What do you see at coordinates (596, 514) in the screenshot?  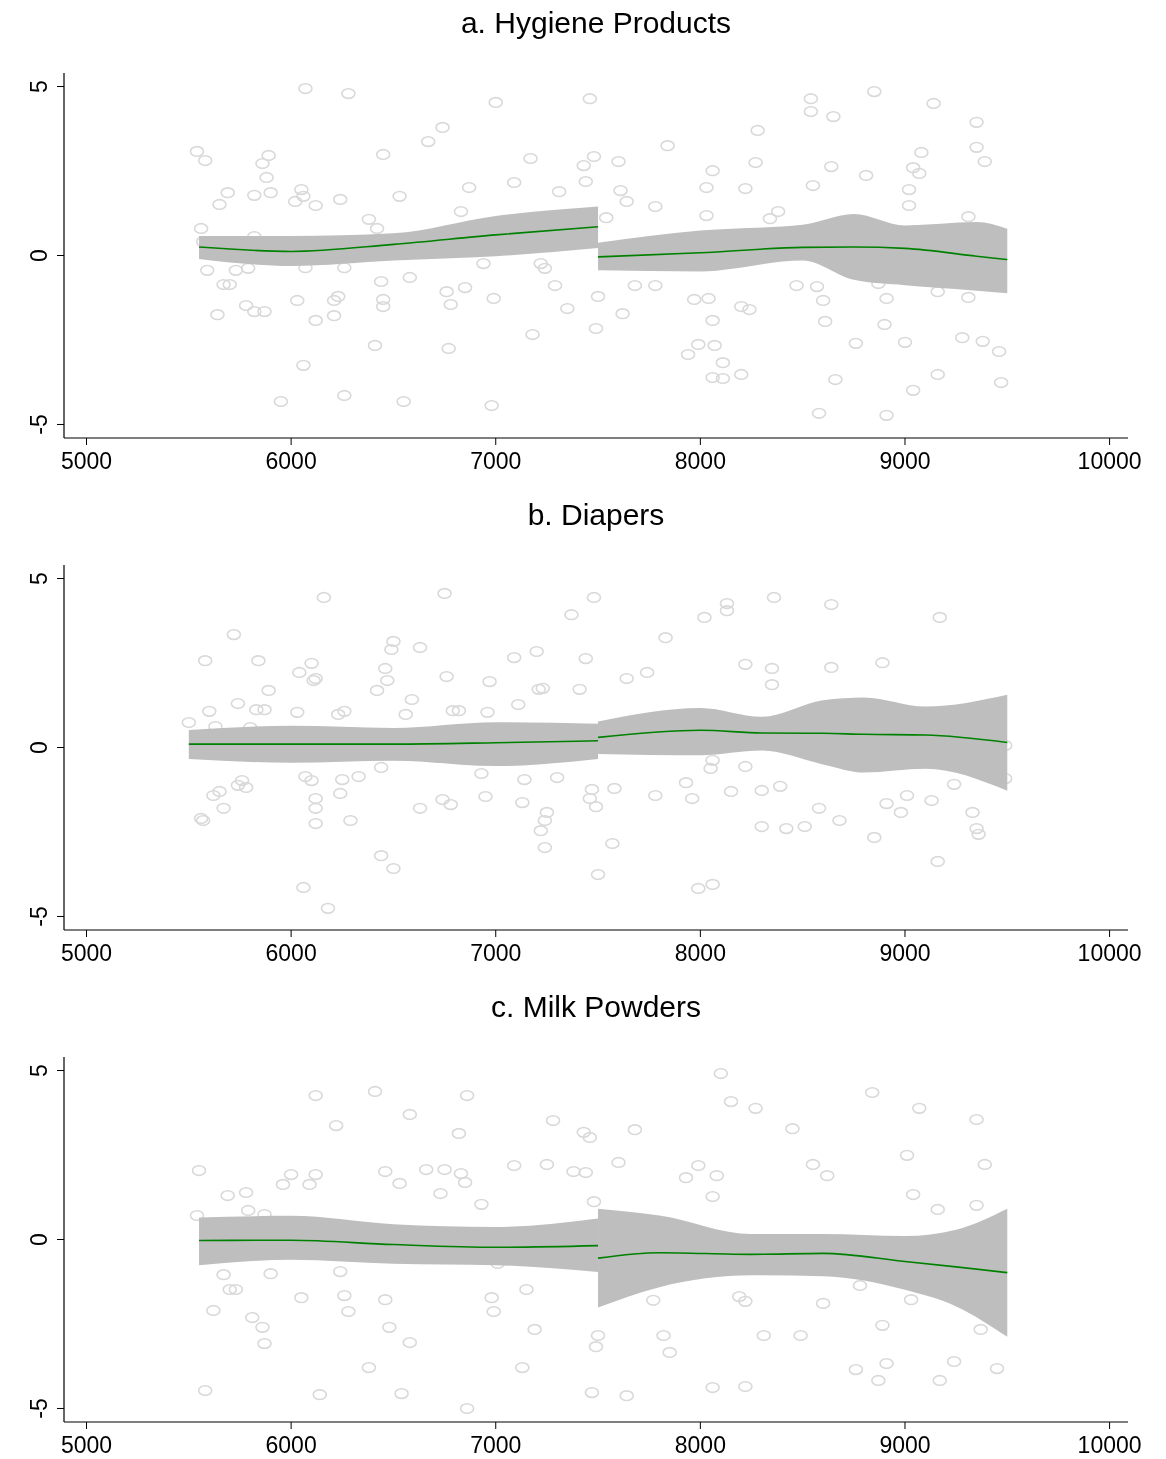 I see `chart-title: b. Diapers` at bounding box center [596, 514].